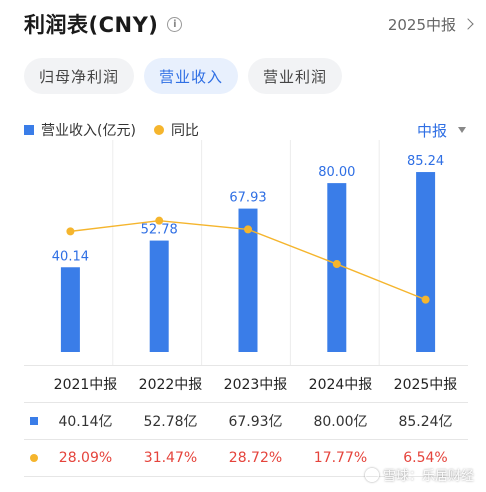 The width and height of the screenshot is (486, 492). I want to click on caret-down-icon, so click(462, 130).